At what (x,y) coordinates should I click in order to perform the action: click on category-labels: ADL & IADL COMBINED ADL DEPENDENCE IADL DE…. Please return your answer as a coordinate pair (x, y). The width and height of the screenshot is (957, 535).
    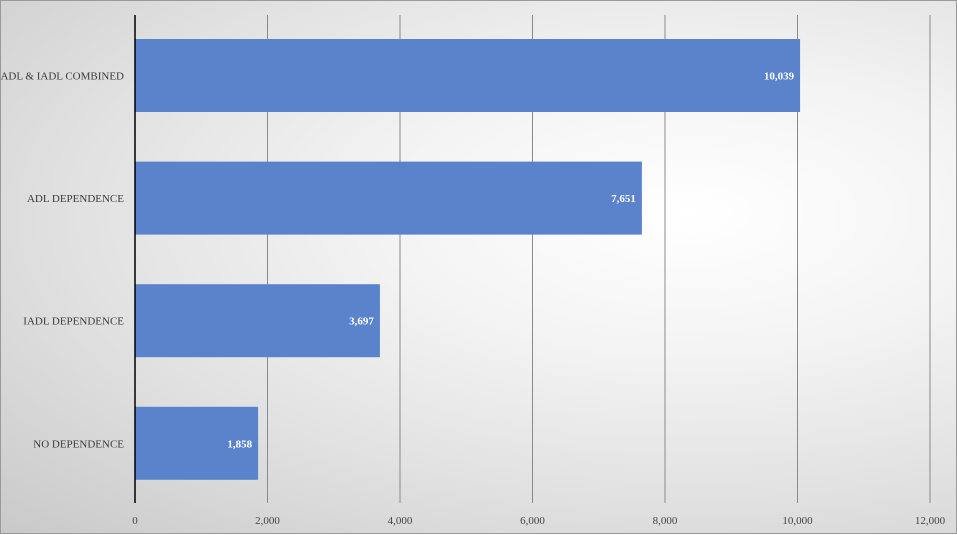
    Looking at the image, I should click on (62, 261).